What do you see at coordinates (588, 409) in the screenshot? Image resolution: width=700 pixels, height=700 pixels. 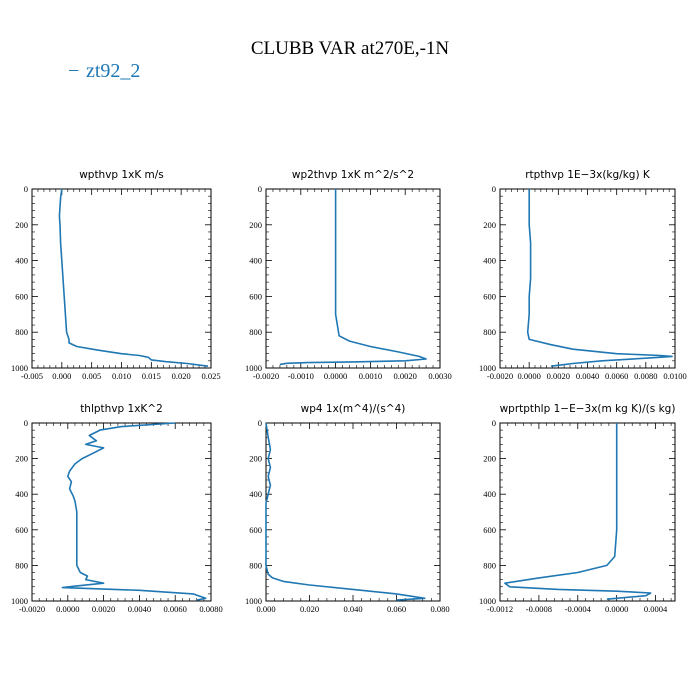 I see `panel-title: wprtpthlp 1−E−3x(m kg K)/(s kg)` at bounding box center [588, 409].